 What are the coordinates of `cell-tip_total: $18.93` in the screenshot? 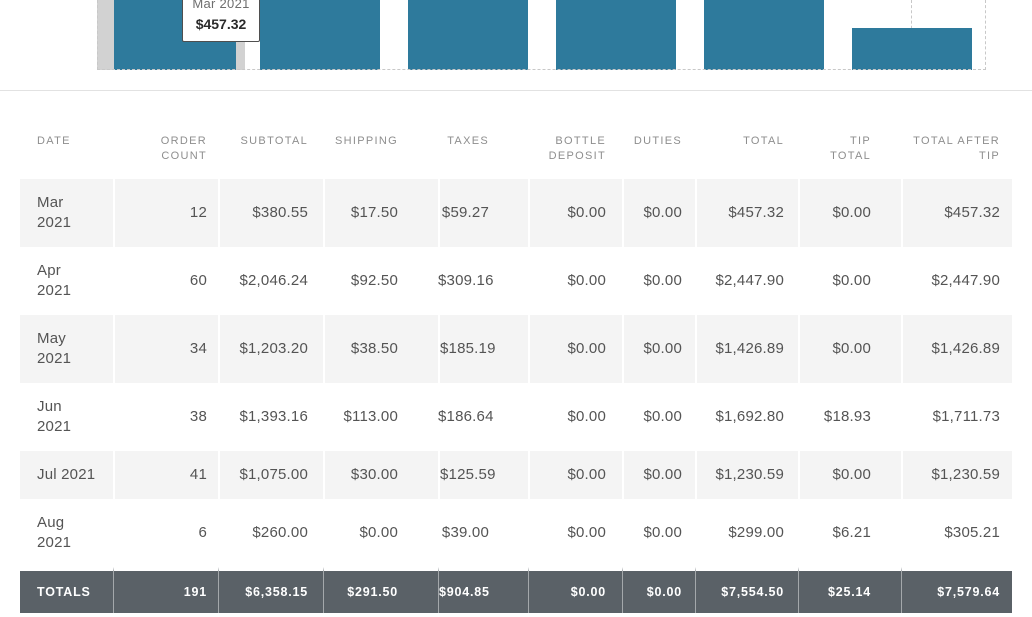 It's located at (847, 416).